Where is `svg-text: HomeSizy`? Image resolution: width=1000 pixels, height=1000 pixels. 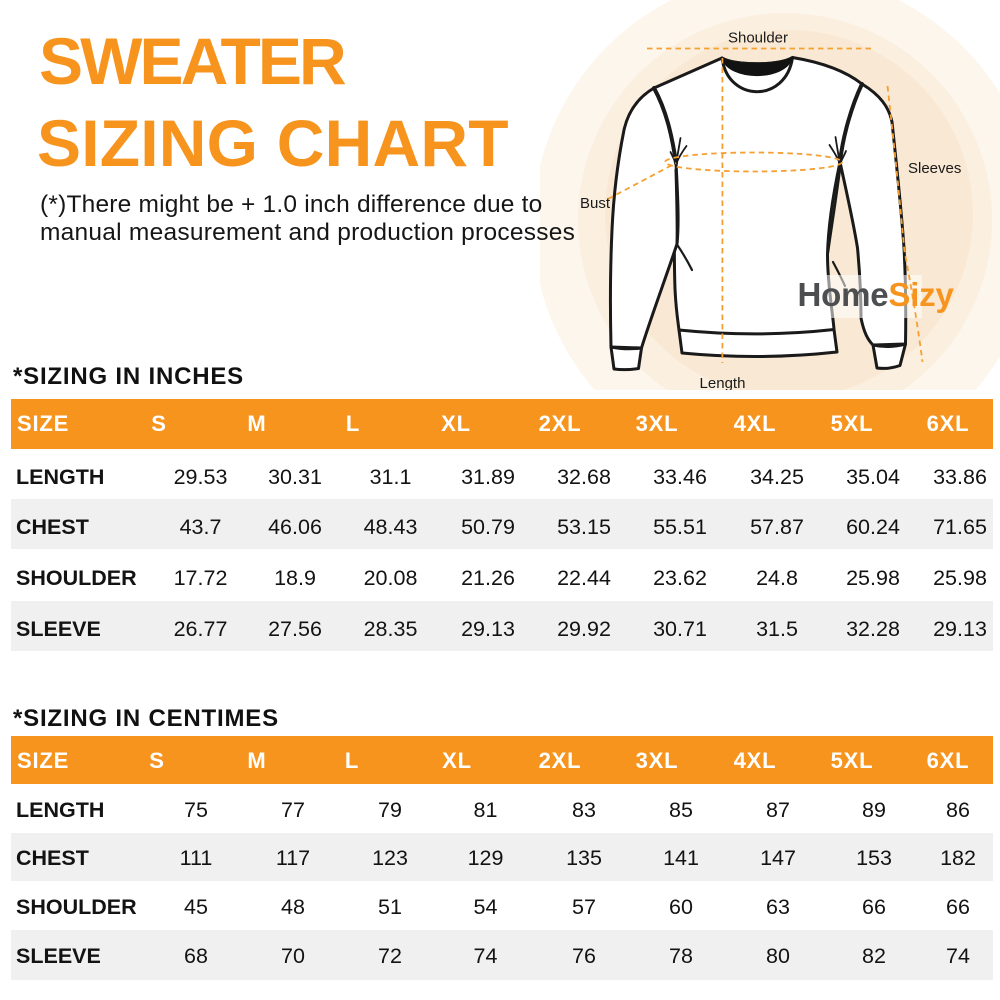 svg-text: HomeSizy is located at coordinates (876, 294).